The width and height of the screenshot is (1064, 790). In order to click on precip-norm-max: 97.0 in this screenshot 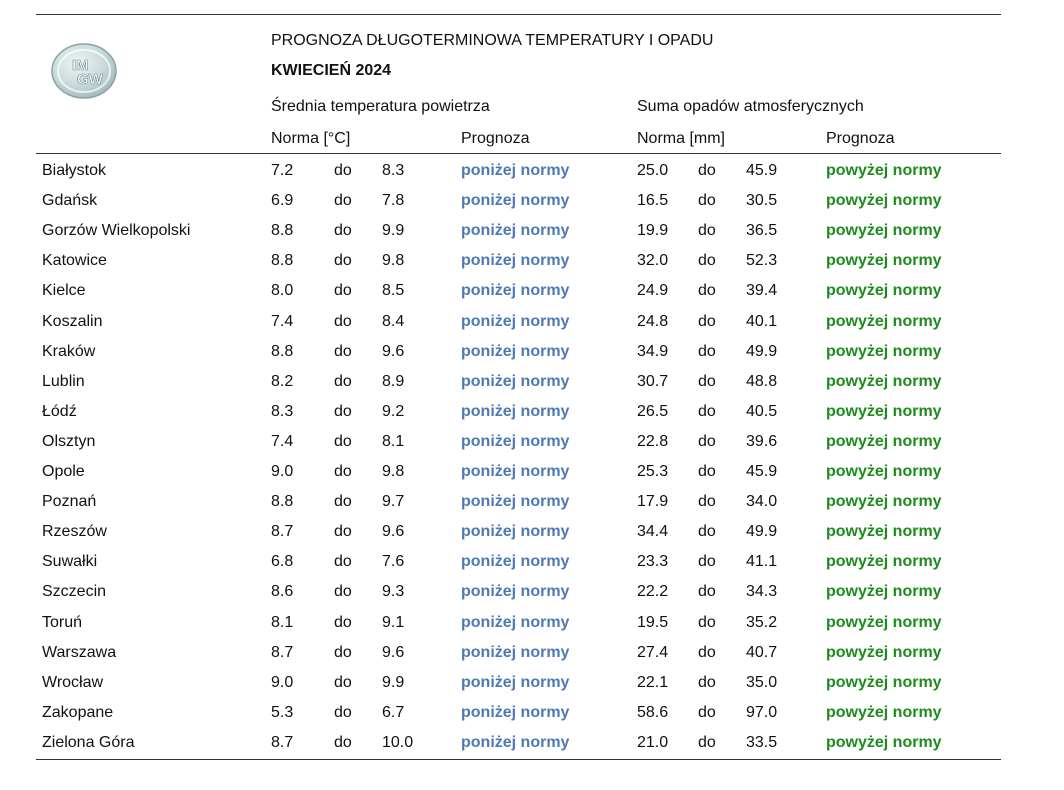, I will do `click(762, 712)`.